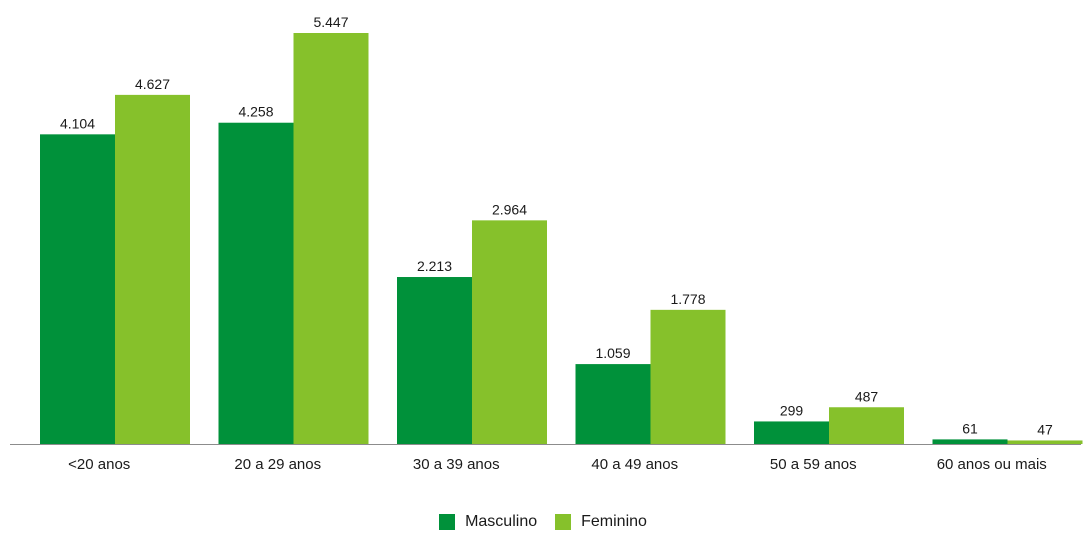 The image size is (1086, 533). I want to click on data-label-feminino-2: 2.964, so click(509, 209).